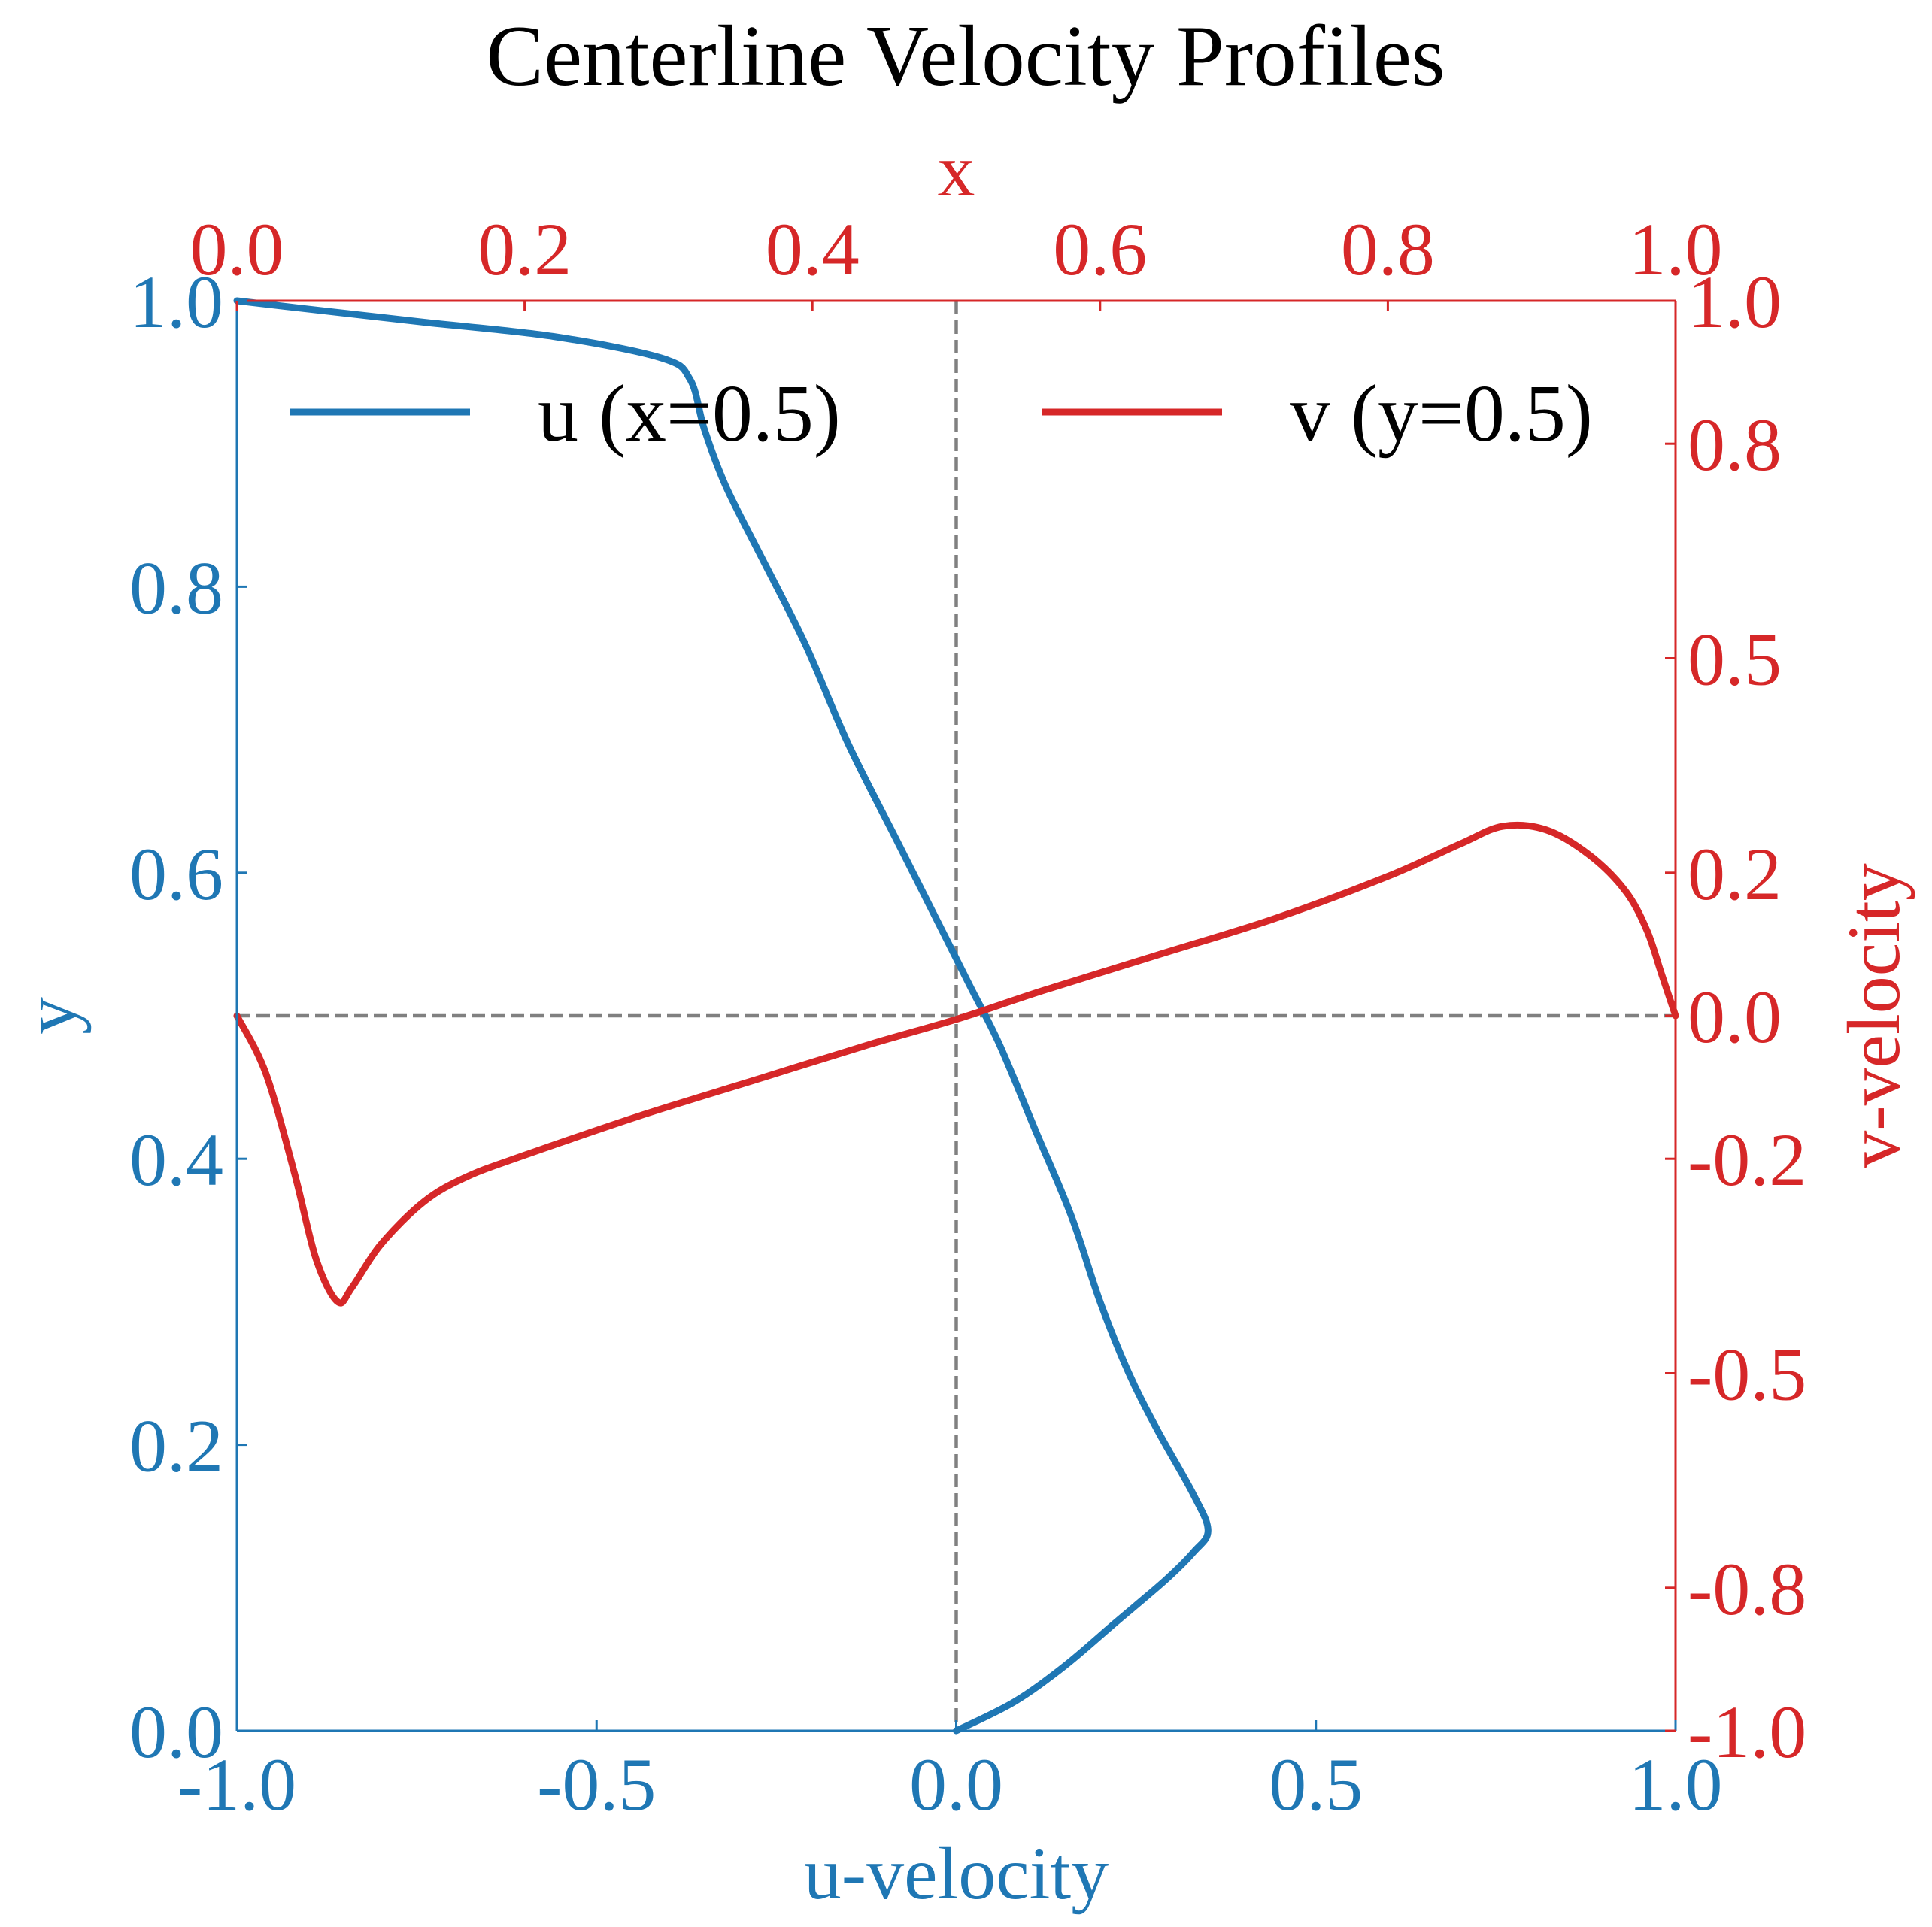  What do you see at coordinates (1735, 302) in the screenshot?
I see `right-tick-label: 1.0` at bounding box center [1735, 302].